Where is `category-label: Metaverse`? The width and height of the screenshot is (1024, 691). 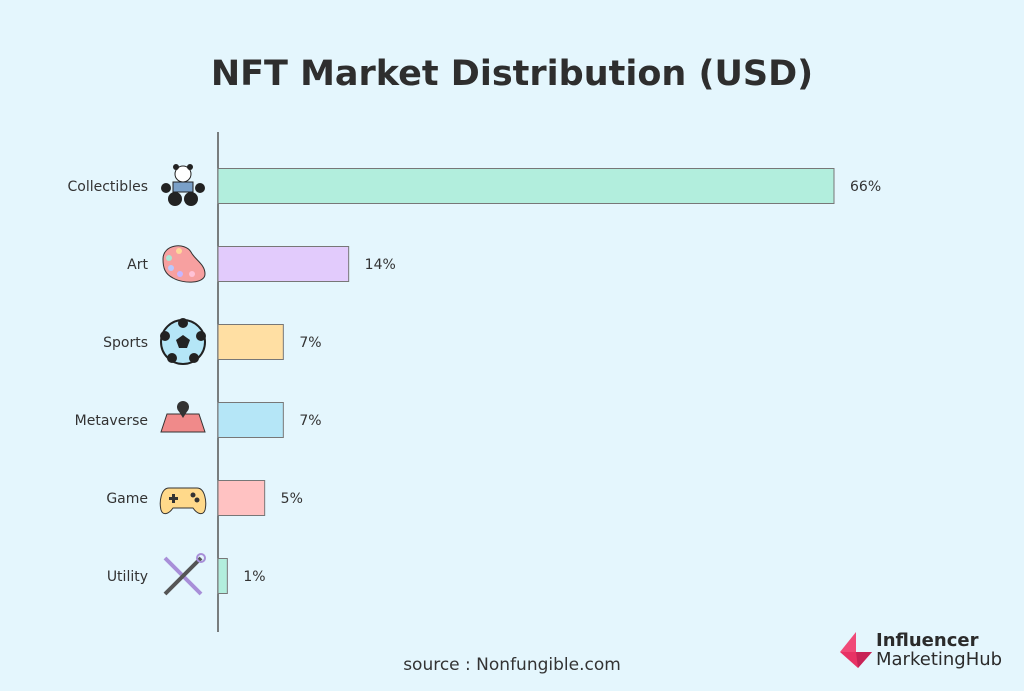 category-label: Metaverse is located at coordinates (111, 421).